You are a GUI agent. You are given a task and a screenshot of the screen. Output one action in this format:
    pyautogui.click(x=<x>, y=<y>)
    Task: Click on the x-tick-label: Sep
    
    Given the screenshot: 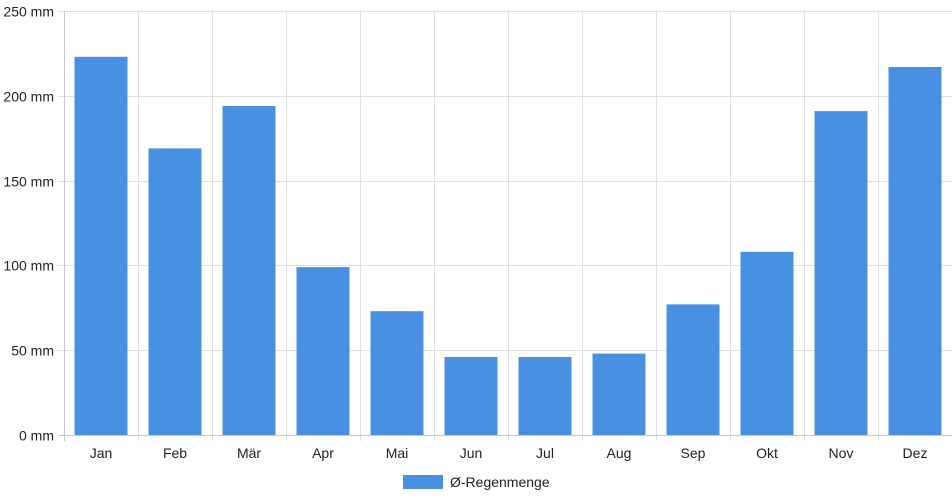 What is the action you would take?
    pyautogui.click(x=693, y=453)
    